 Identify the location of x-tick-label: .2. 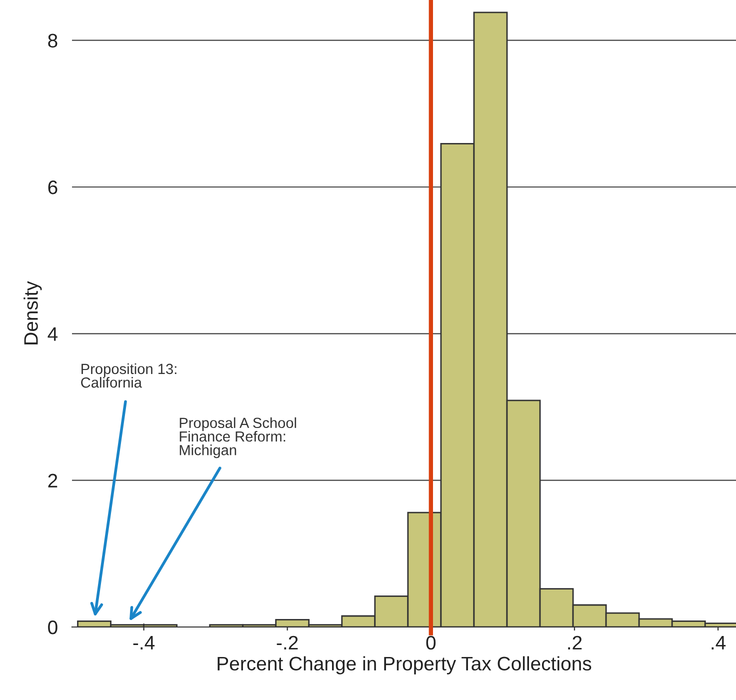
(575, 643).